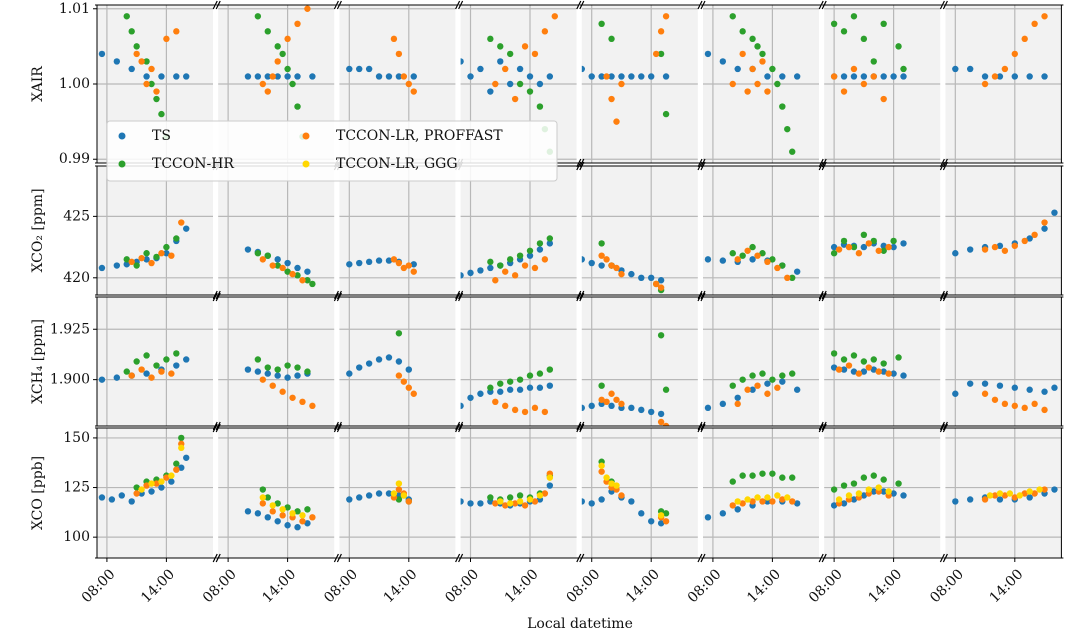  I want to click on x-tick-label: 14:00, so click(643, 586).